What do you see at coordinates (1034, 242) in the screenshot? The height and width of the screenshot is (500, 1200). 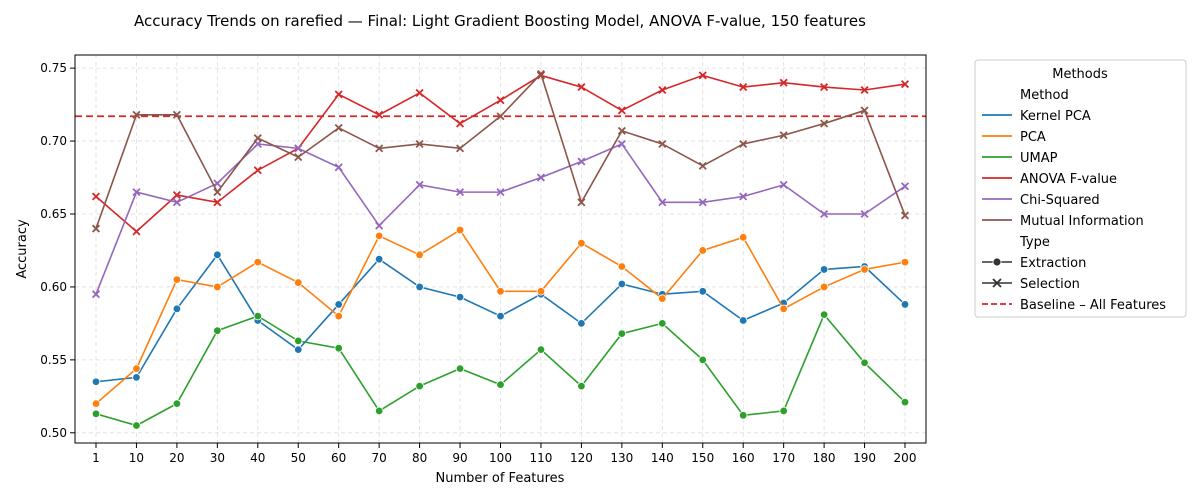 I see `legend-type-header: Type` at bounding box center [1034, 242].